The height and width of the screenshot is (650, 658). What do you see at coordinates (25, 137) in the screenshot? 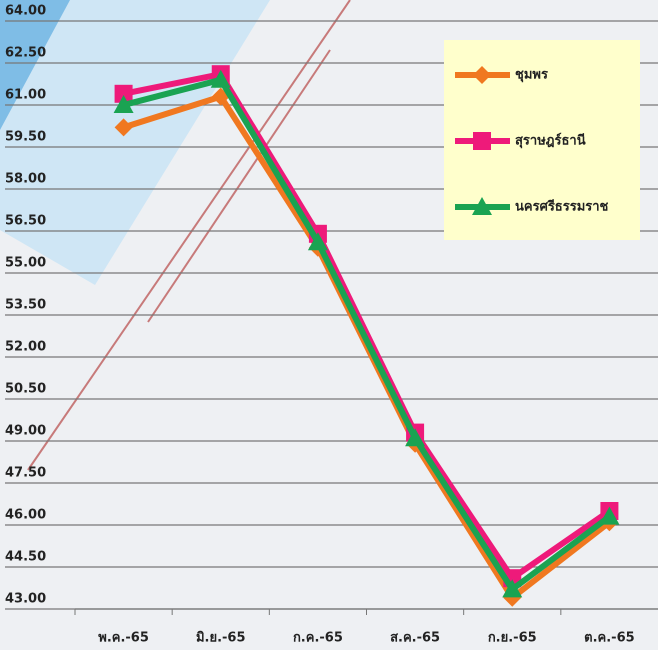
I see `y-tick-label: 59.50` at bounding box center [25, 137].